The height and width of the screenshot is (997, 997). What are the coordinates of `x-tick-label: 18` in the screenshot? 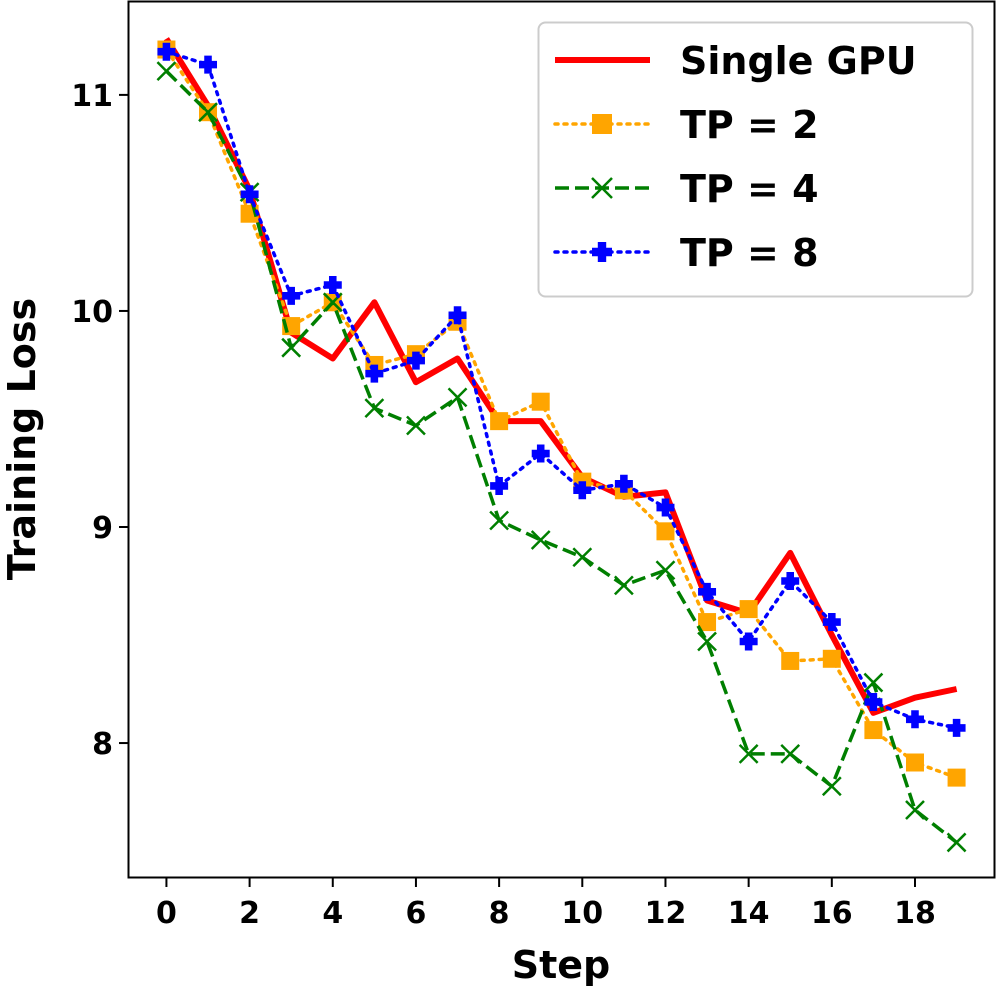 It's located at (915, 913).